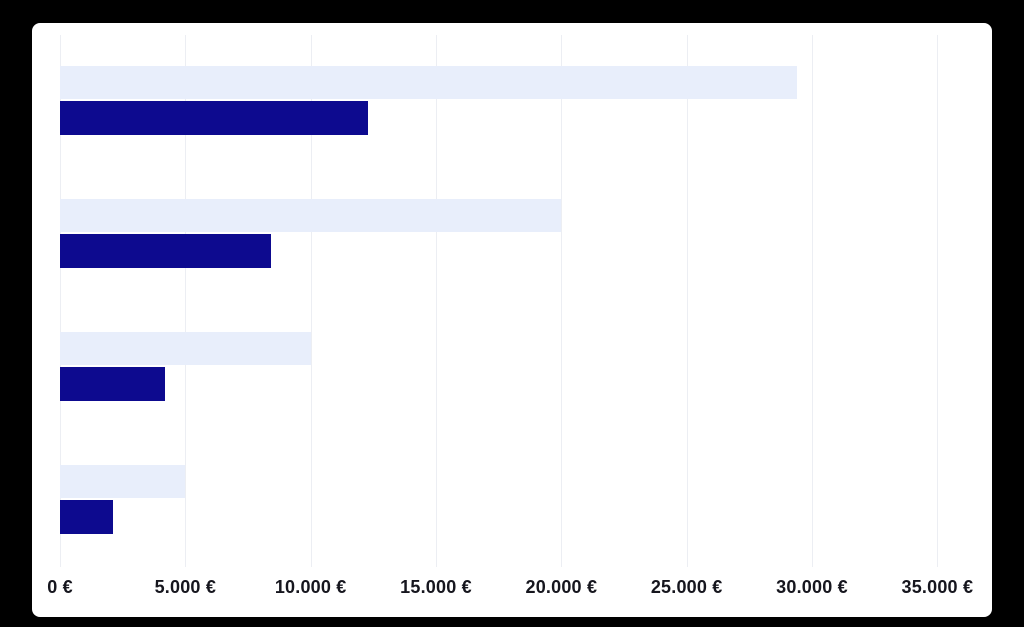 This screenshot has height=627, width=1024. What do you see at coordinates (561, 587) in the screenshot?
I see `x-tick-label: 20.000 €` at bounding box center [561, 587].